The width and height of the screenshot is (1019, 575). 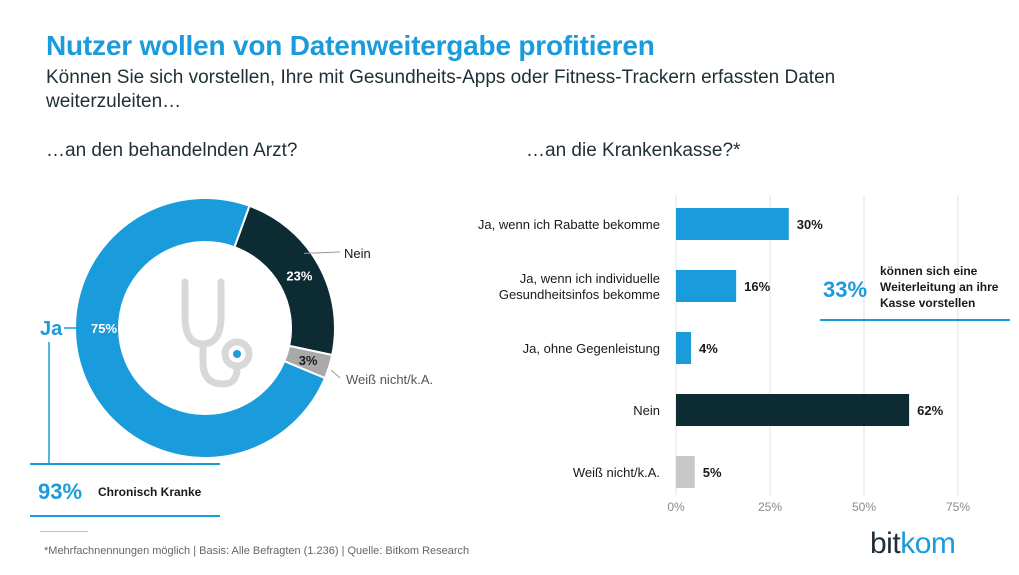 I want to click on stethoscope-icon, so click(x=217, y=333).